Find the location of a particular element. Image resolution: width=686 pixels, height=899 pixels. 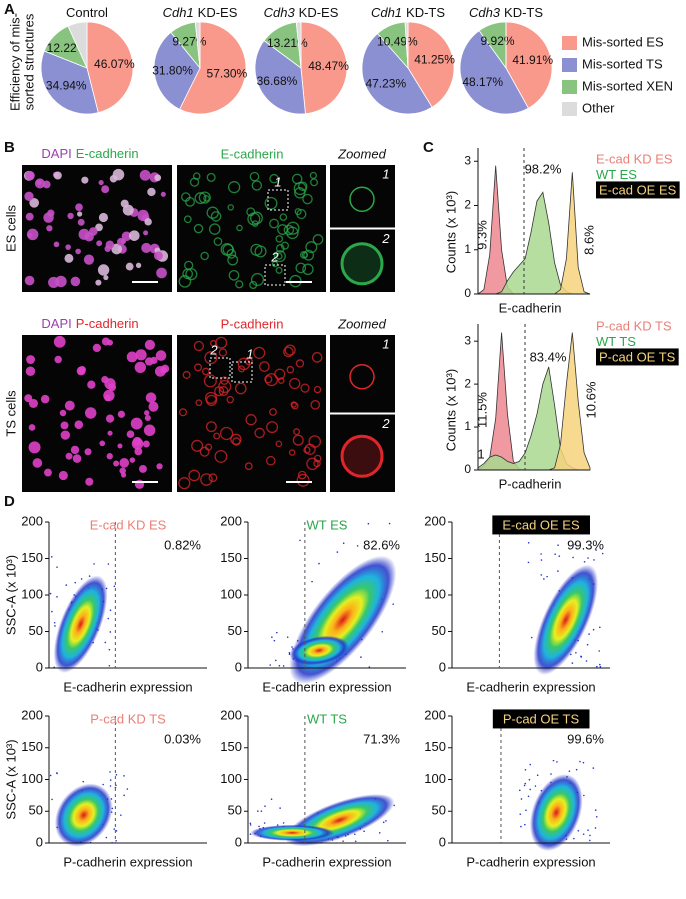

x-axis-label: P-cadherin expression is located at coordinates (530, 861).